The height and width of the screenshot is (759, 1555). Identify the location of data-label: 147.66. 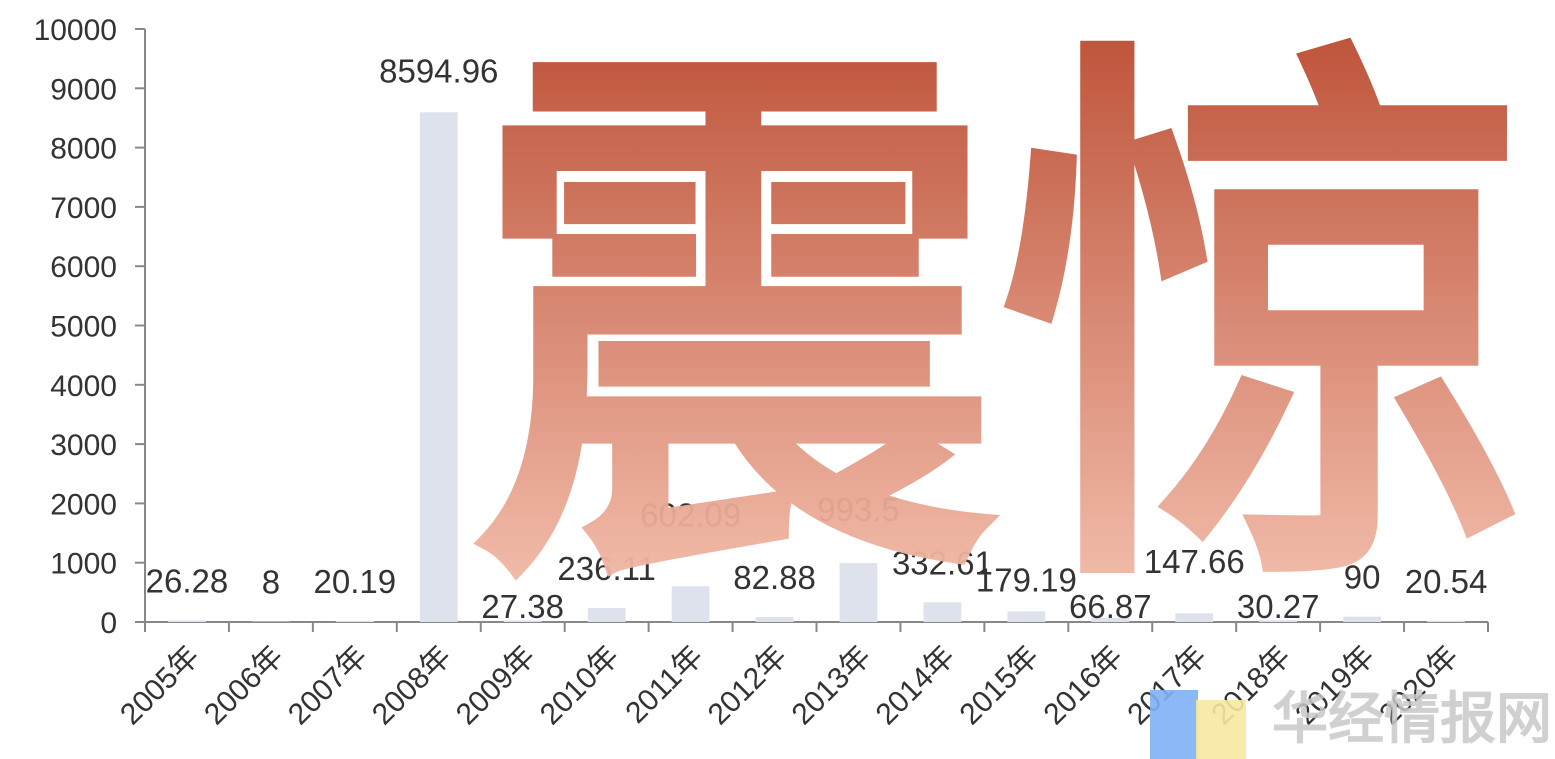
(1194, 561).